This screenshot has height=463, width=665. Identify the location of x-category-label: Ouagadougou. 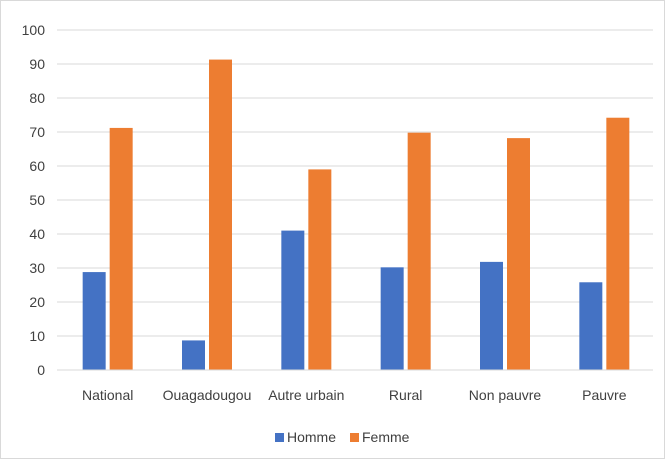
(207, 395).